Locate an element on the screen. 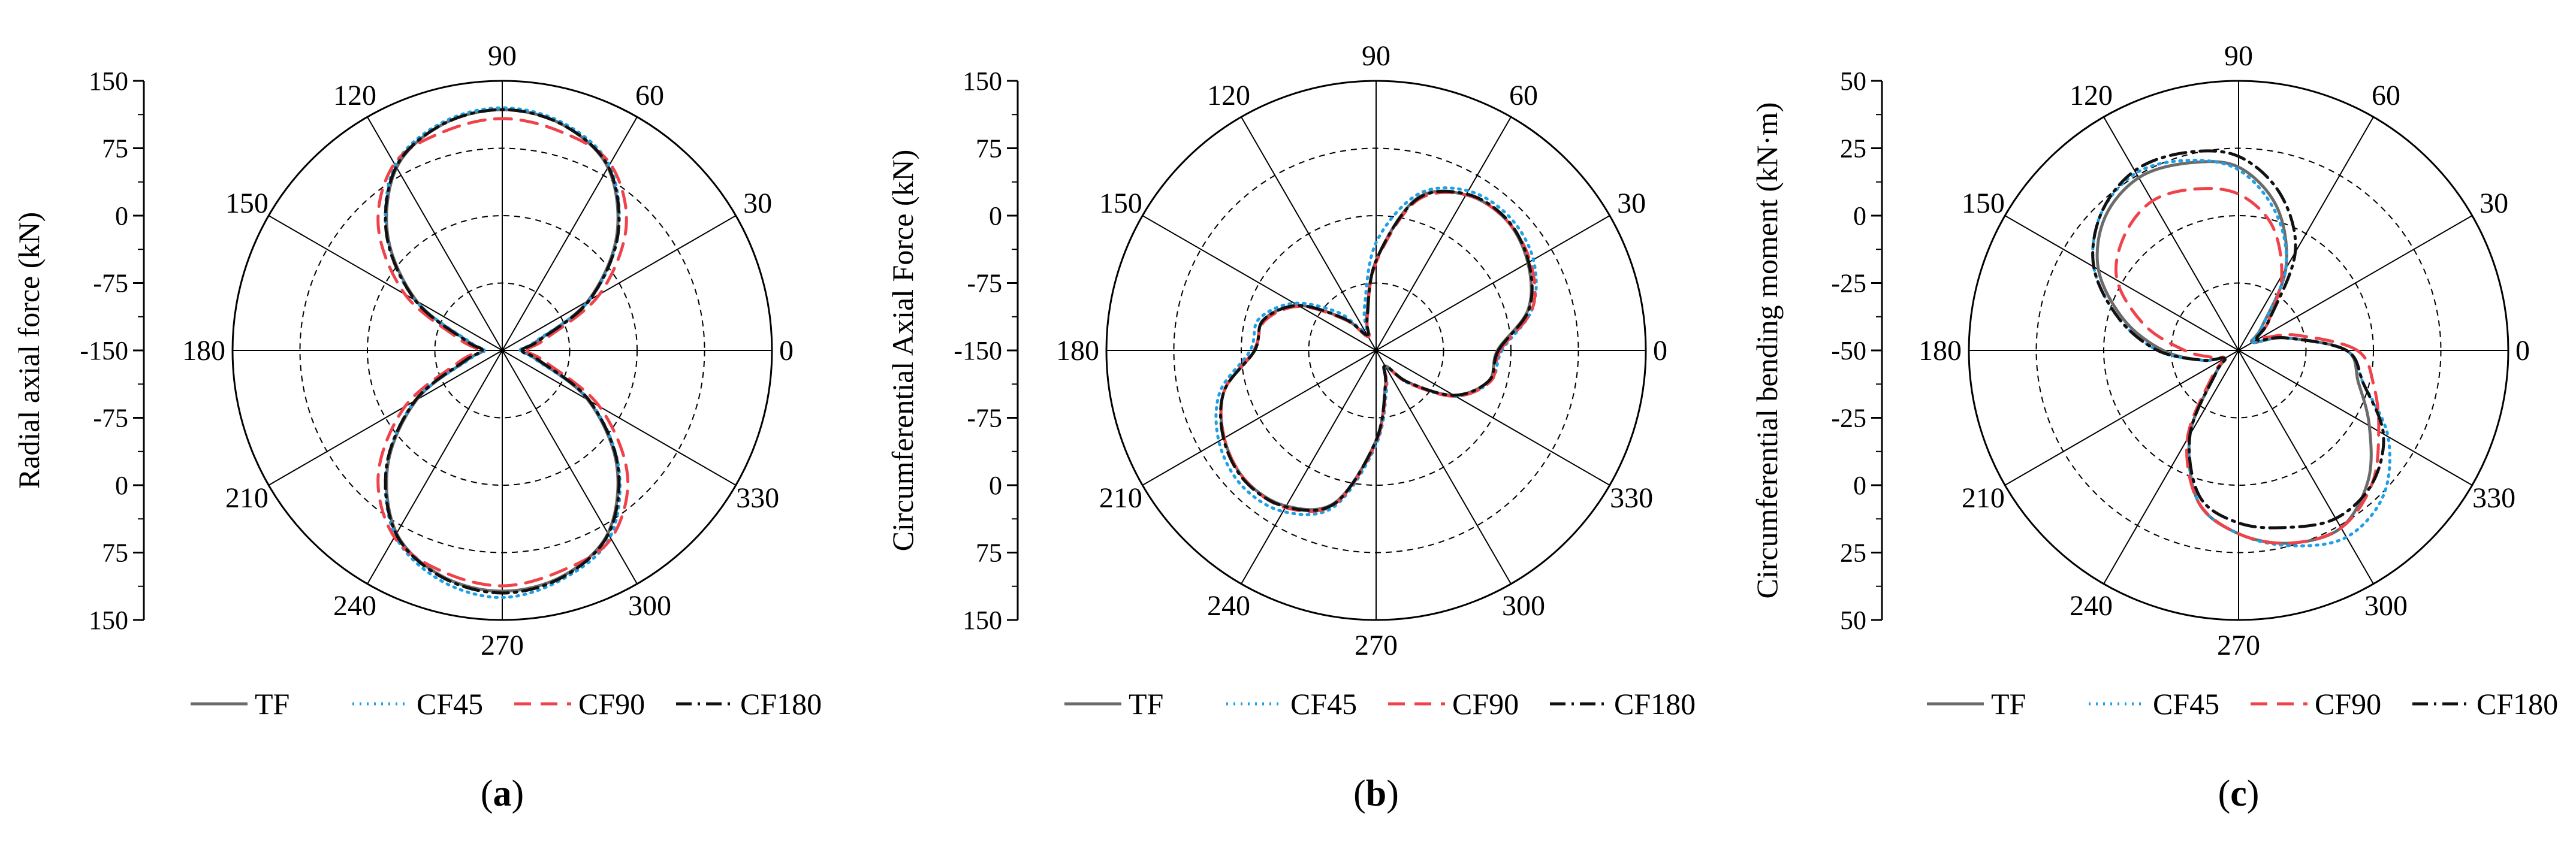 This screenshot has width=2576, height=841. panel-label: (a) is located at coordinates (502, 794).